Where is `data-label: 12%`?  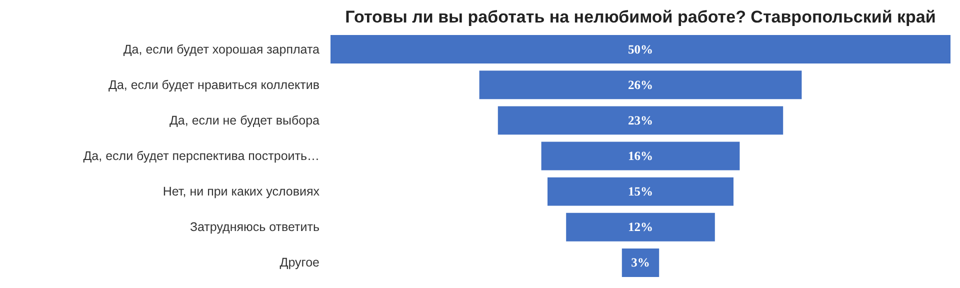 data-label: 12% is located at coordinates (640, 227).